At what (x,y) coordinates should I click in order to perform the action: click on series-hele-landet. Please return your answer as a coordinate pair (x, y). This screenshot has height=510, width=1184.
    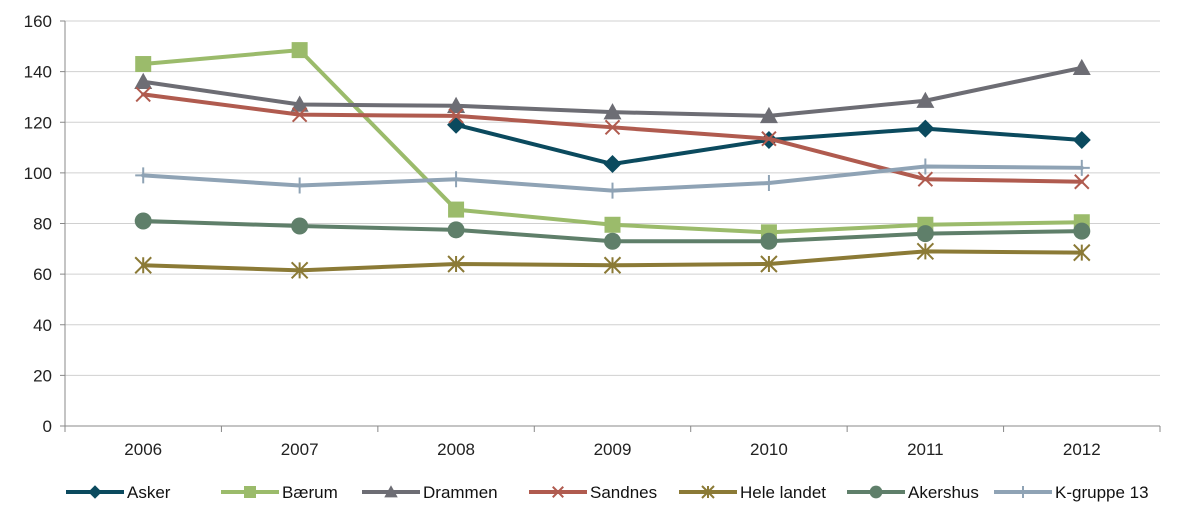
    Looking at the image, I should click on (612, 261).